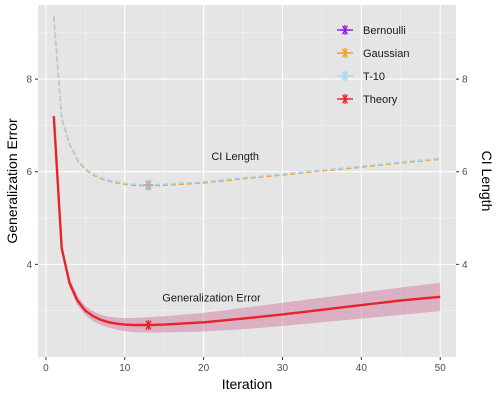 This screenshot has width=500, height=400. I want to click on annotation-label: CI Length, so click(235, 157).